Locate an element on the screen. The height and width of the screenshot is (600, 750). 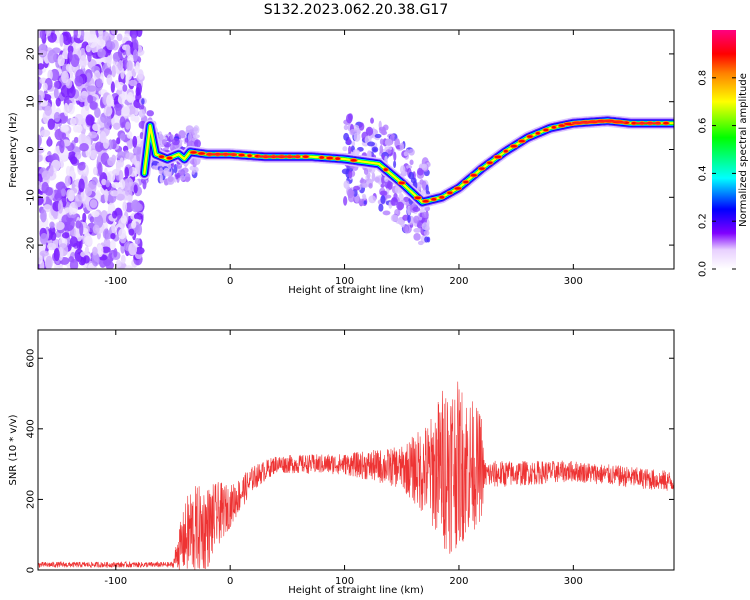
x-top-tick-label: 100 is located at coordinates (344, 281).